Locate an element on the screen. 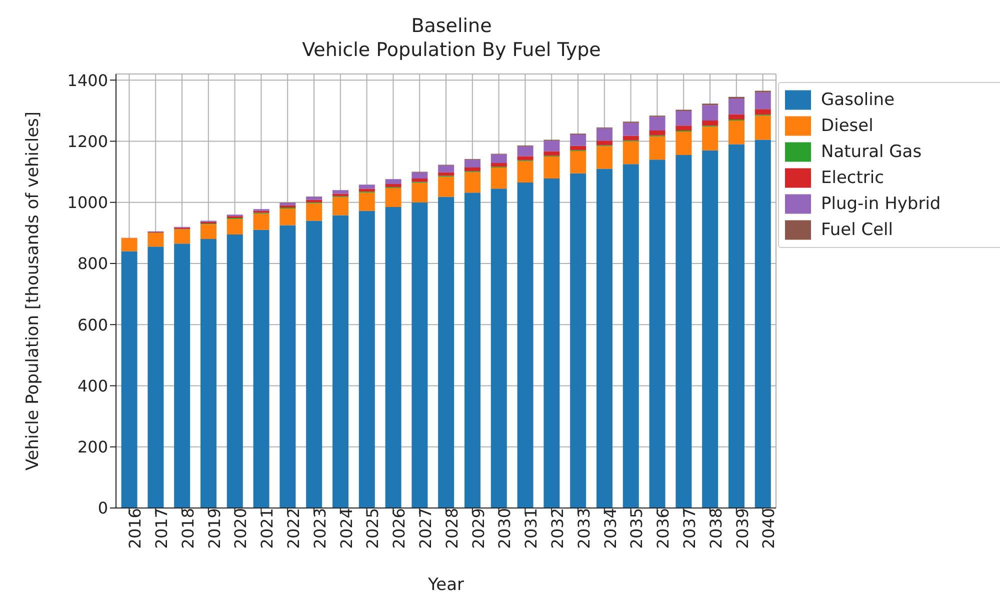  y-tick-label: 0 is located at coordinates (103, 508).